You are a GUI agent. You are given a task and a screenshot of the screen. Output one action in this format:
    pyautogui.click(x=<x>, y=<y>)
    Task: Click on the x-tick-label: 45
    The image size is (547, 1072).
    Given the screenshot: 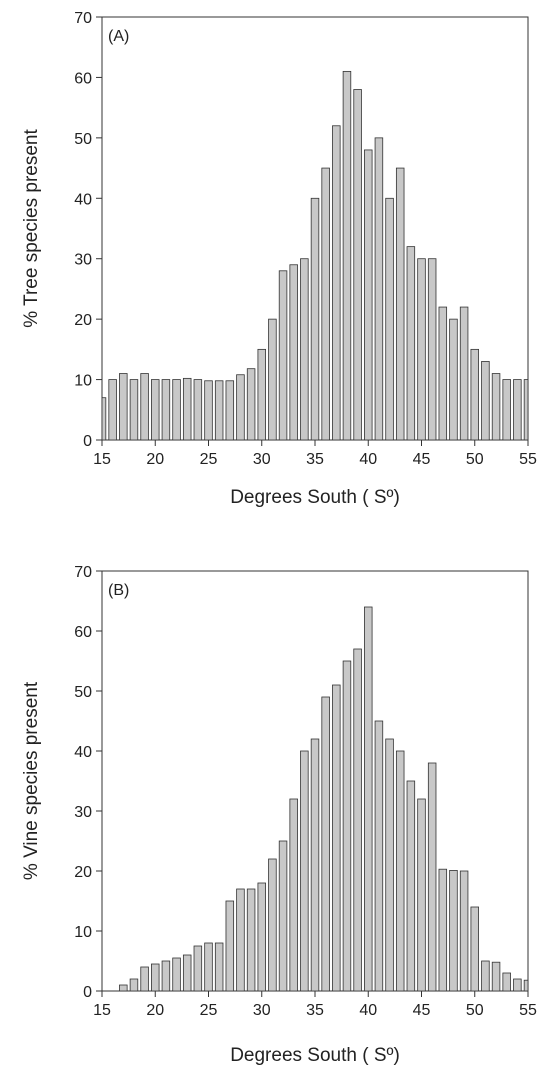 What is the action you would take?
    pyautogui.click(x=422, y=459)
    